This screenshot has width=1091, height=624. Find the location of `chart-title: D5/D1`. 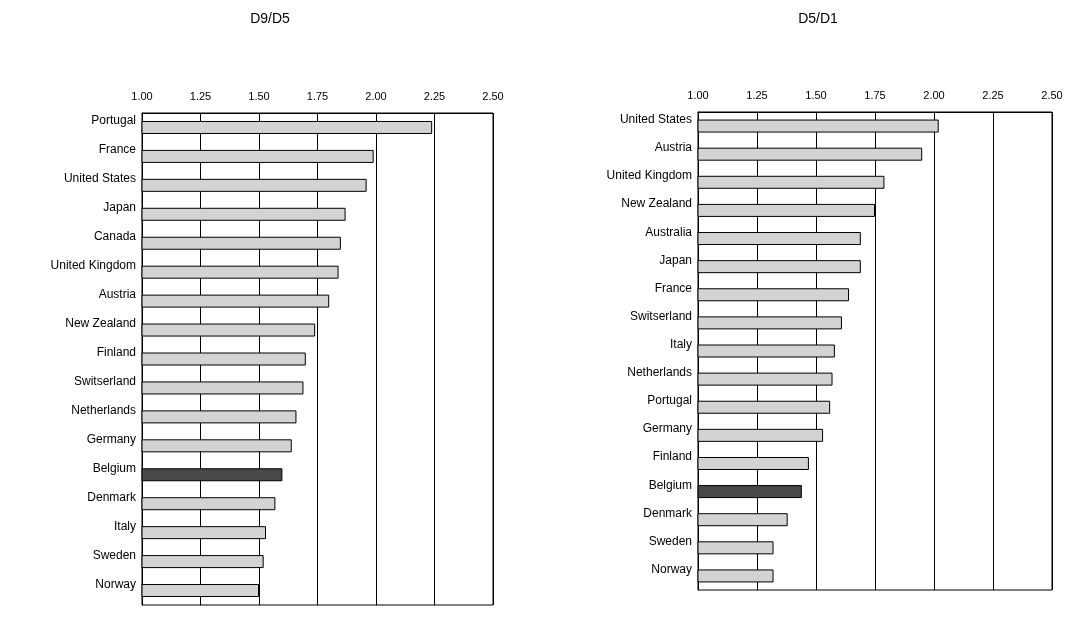

chart-title: D5/D1 is located at coordinates (818, 18).